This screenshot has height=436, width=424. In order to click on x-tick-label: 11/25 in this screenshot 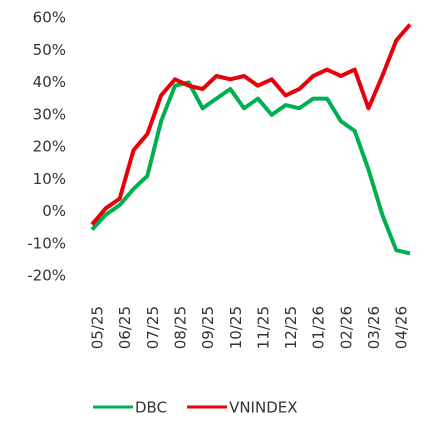, I will do `click(263, 327)`.